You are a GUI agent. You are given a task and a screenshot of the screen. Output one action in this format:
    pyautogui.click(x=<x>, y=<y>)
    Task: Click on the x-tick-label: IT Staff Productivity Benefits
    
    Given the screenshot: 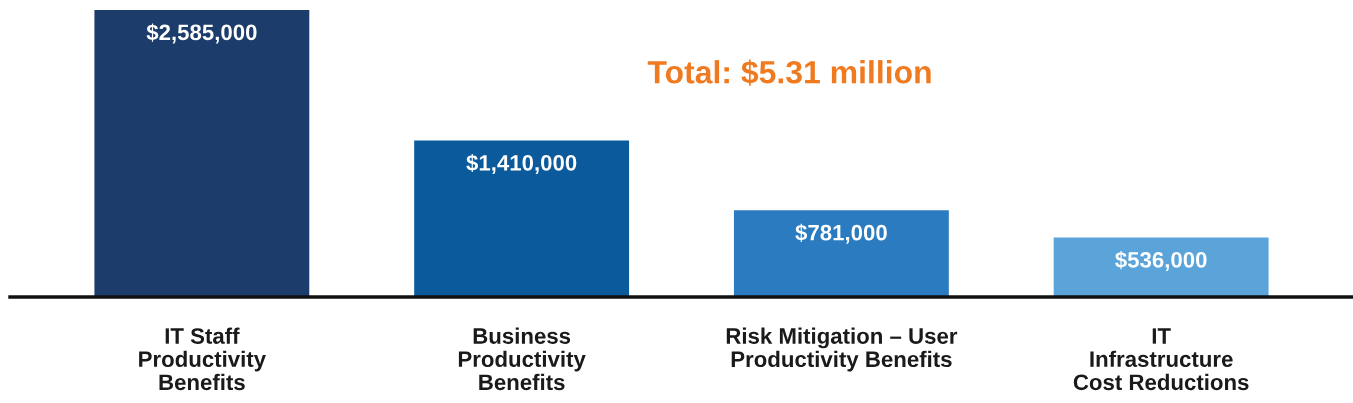 What is the action you would take?
    pyautogui.click(x=202, y=359)
    